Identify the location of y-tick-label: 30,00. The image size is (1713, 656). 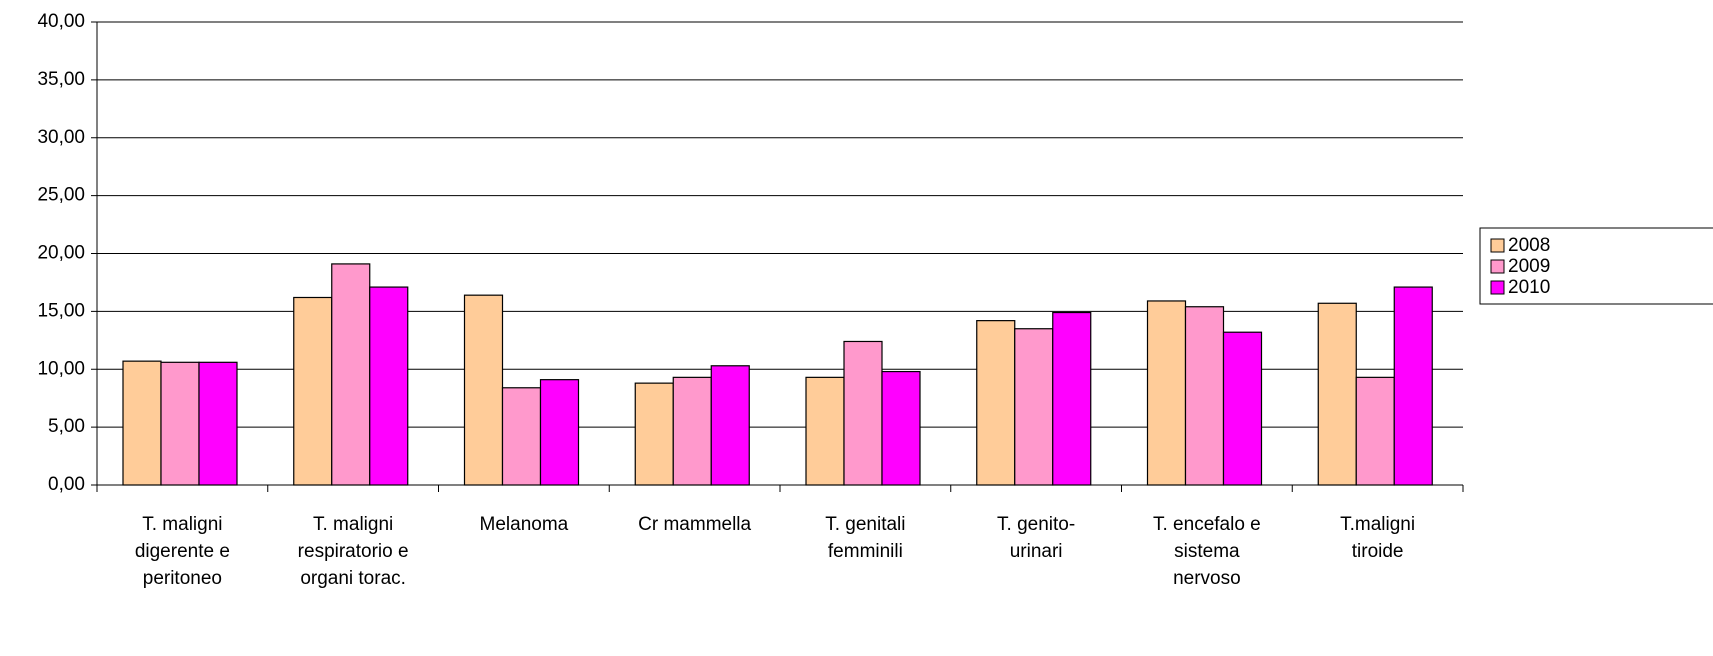
(61, 137).